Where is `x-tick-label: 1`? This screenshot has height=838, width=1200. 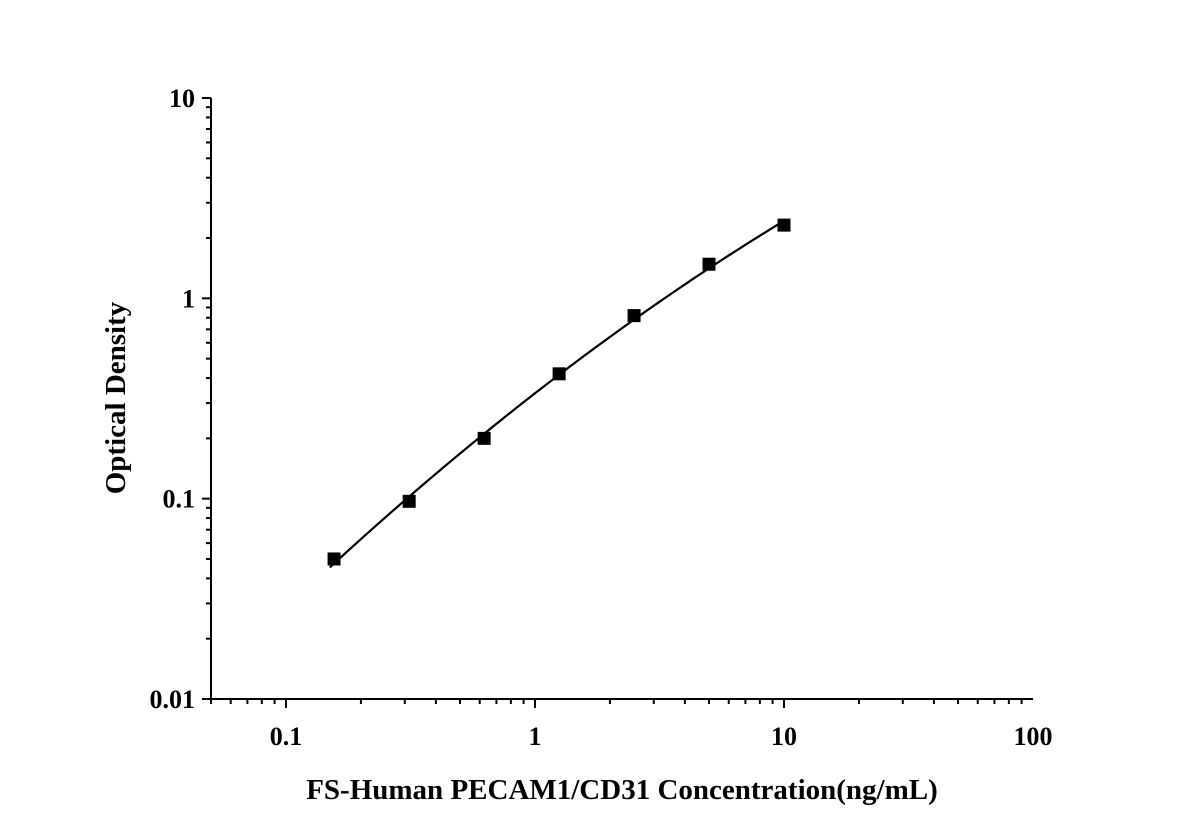
x-tick-label: 1 is located at coordinates (534, 736).